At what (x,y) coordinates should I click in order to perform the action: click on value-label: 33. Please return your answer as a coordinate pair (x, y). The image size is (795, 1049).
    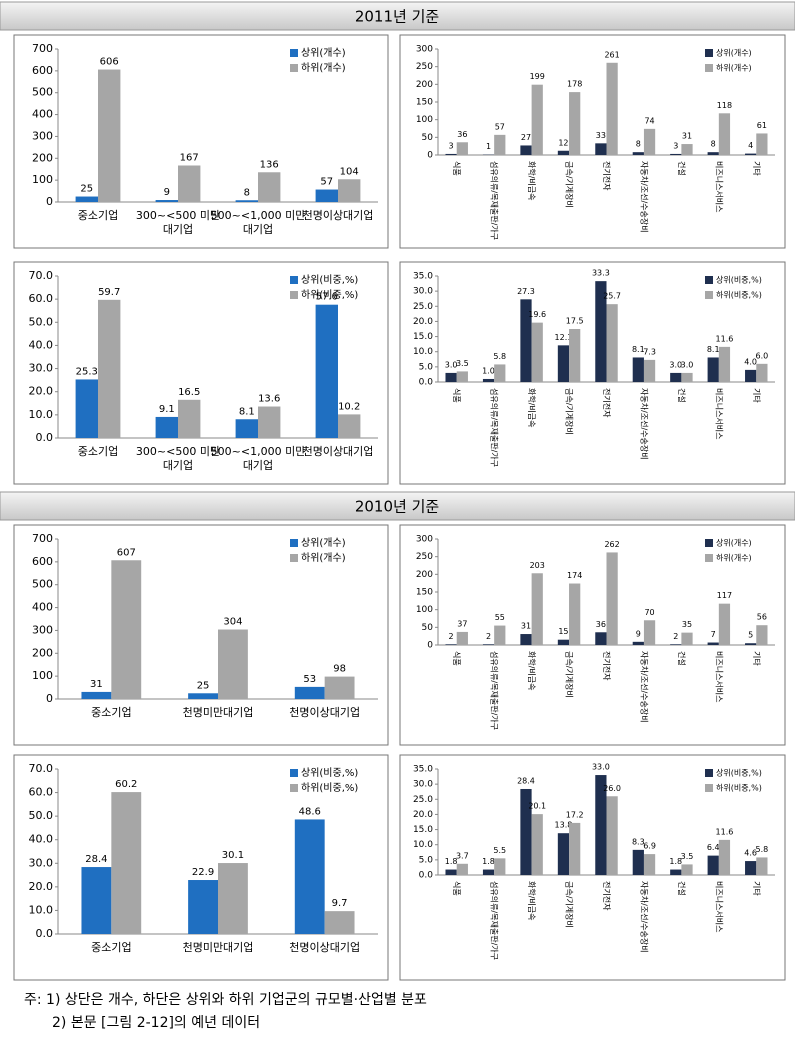
    Looking at the image, I should click on (601, 135).